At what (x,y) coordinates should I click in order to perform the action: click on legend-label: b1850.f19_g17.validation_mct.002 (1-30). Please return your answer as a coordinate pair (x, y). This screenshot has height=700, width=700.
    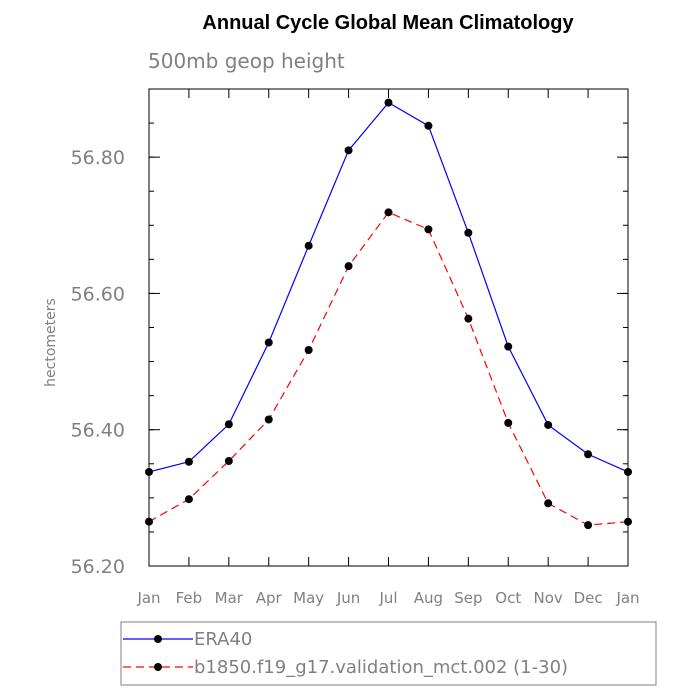
    Looking at the image, I should click on (381, 667).